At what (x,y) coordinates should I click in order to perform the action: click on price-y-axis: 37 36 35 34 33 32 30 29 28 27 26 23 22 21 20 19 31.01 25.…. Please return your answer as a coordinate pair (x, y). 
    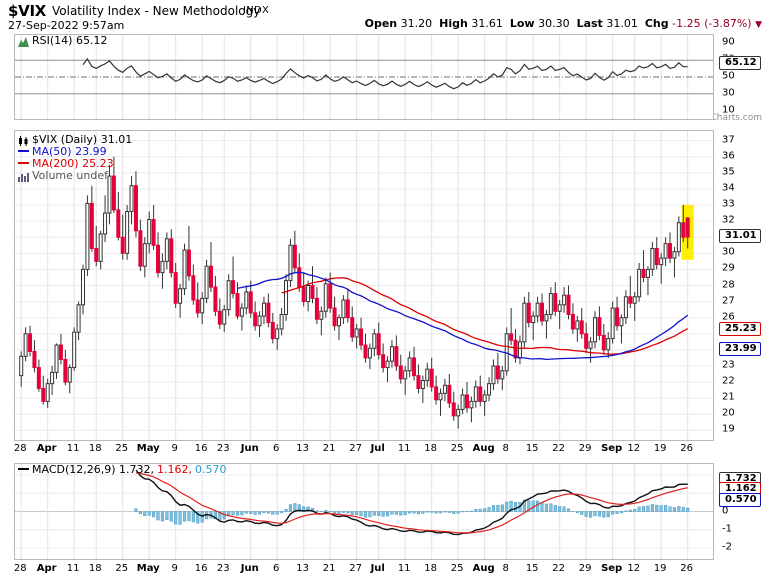
    Looking at the image, I should click on (743, 285).